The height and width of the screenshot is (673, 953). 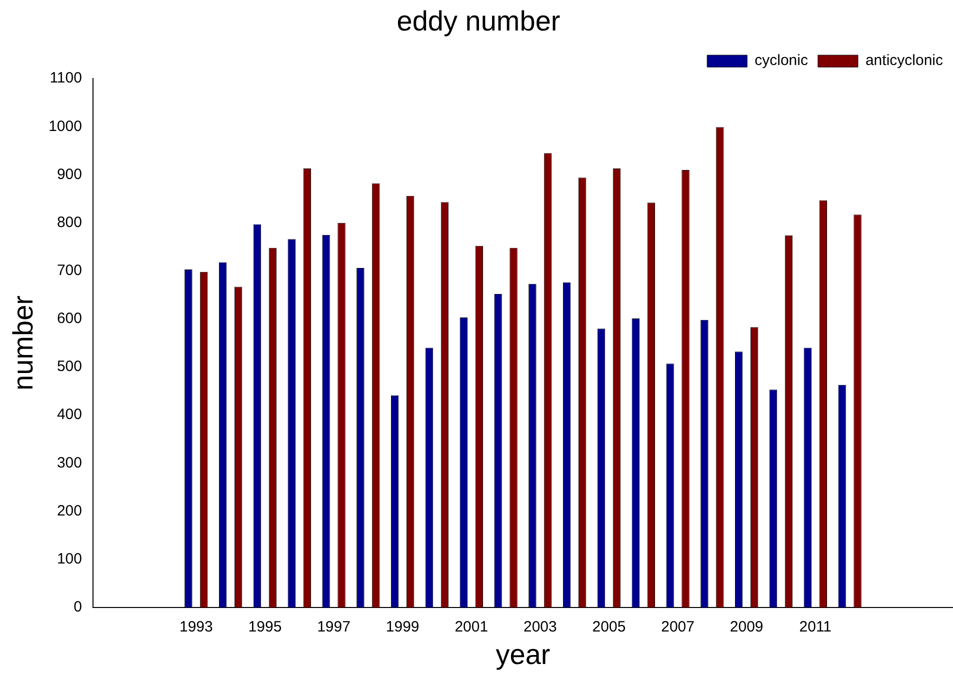 I want to click on y-tick-label: 600, so click(x=69, y=319).